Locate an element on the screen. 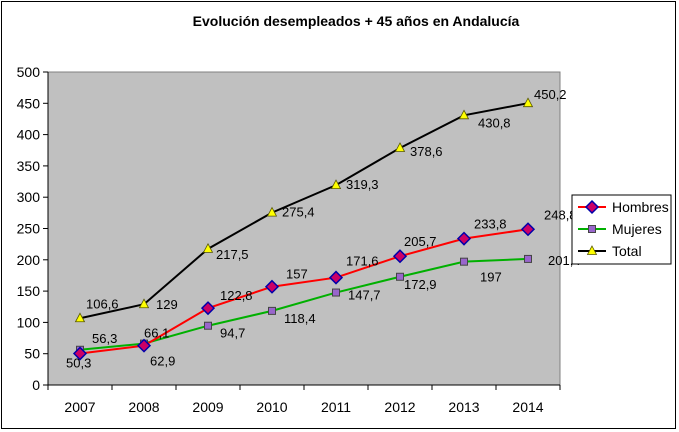  legend: Hombres Mujeres Total is located at coordinates (621, 229).